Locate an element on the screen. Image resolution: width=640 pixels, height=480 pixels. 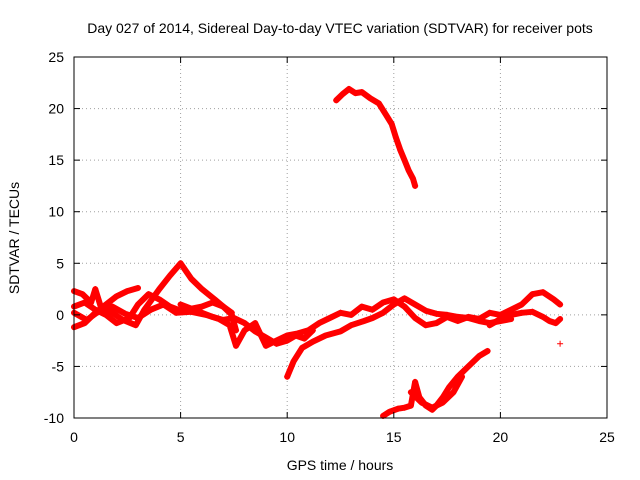
y-tick-label: 25 is located at coordinates (56, 57).